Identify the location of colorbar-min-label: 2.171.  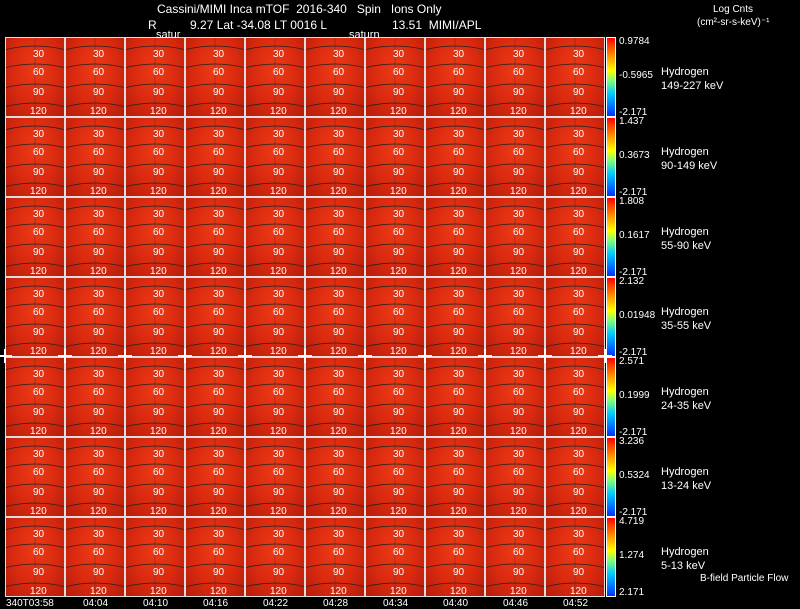
(632, 592).